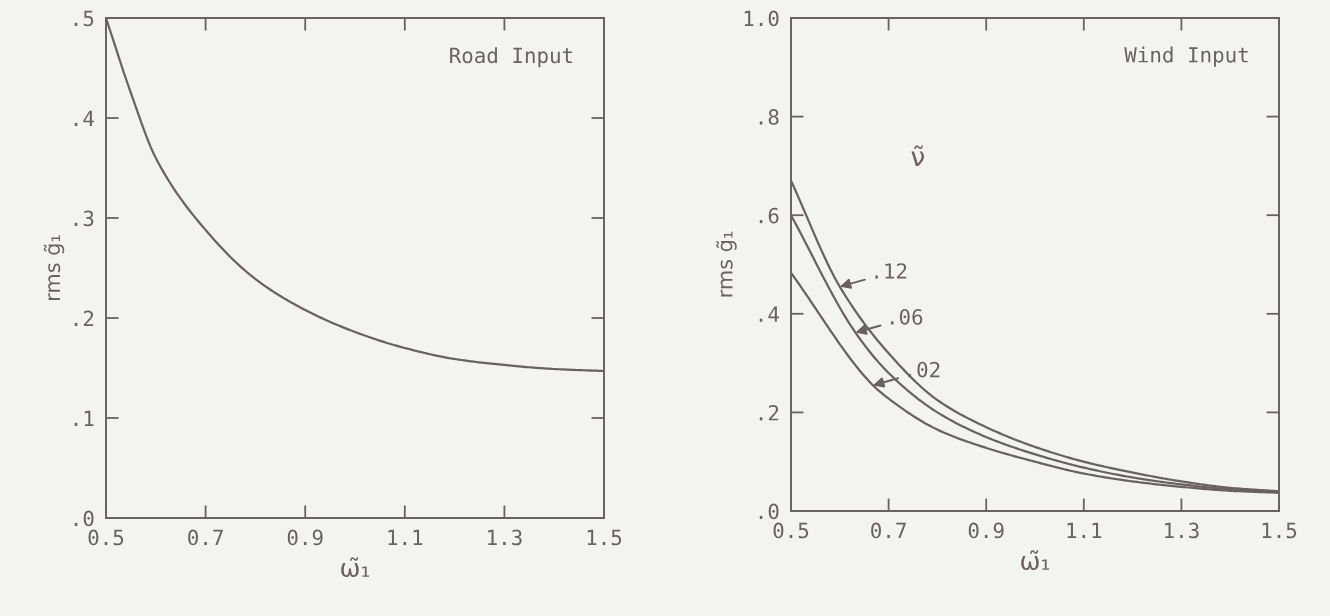 The width and height of the screenshot is (1330, 616). Describe the element at coordinates (511, 57) in the screenshot. I see `text: Road Input` at that location.